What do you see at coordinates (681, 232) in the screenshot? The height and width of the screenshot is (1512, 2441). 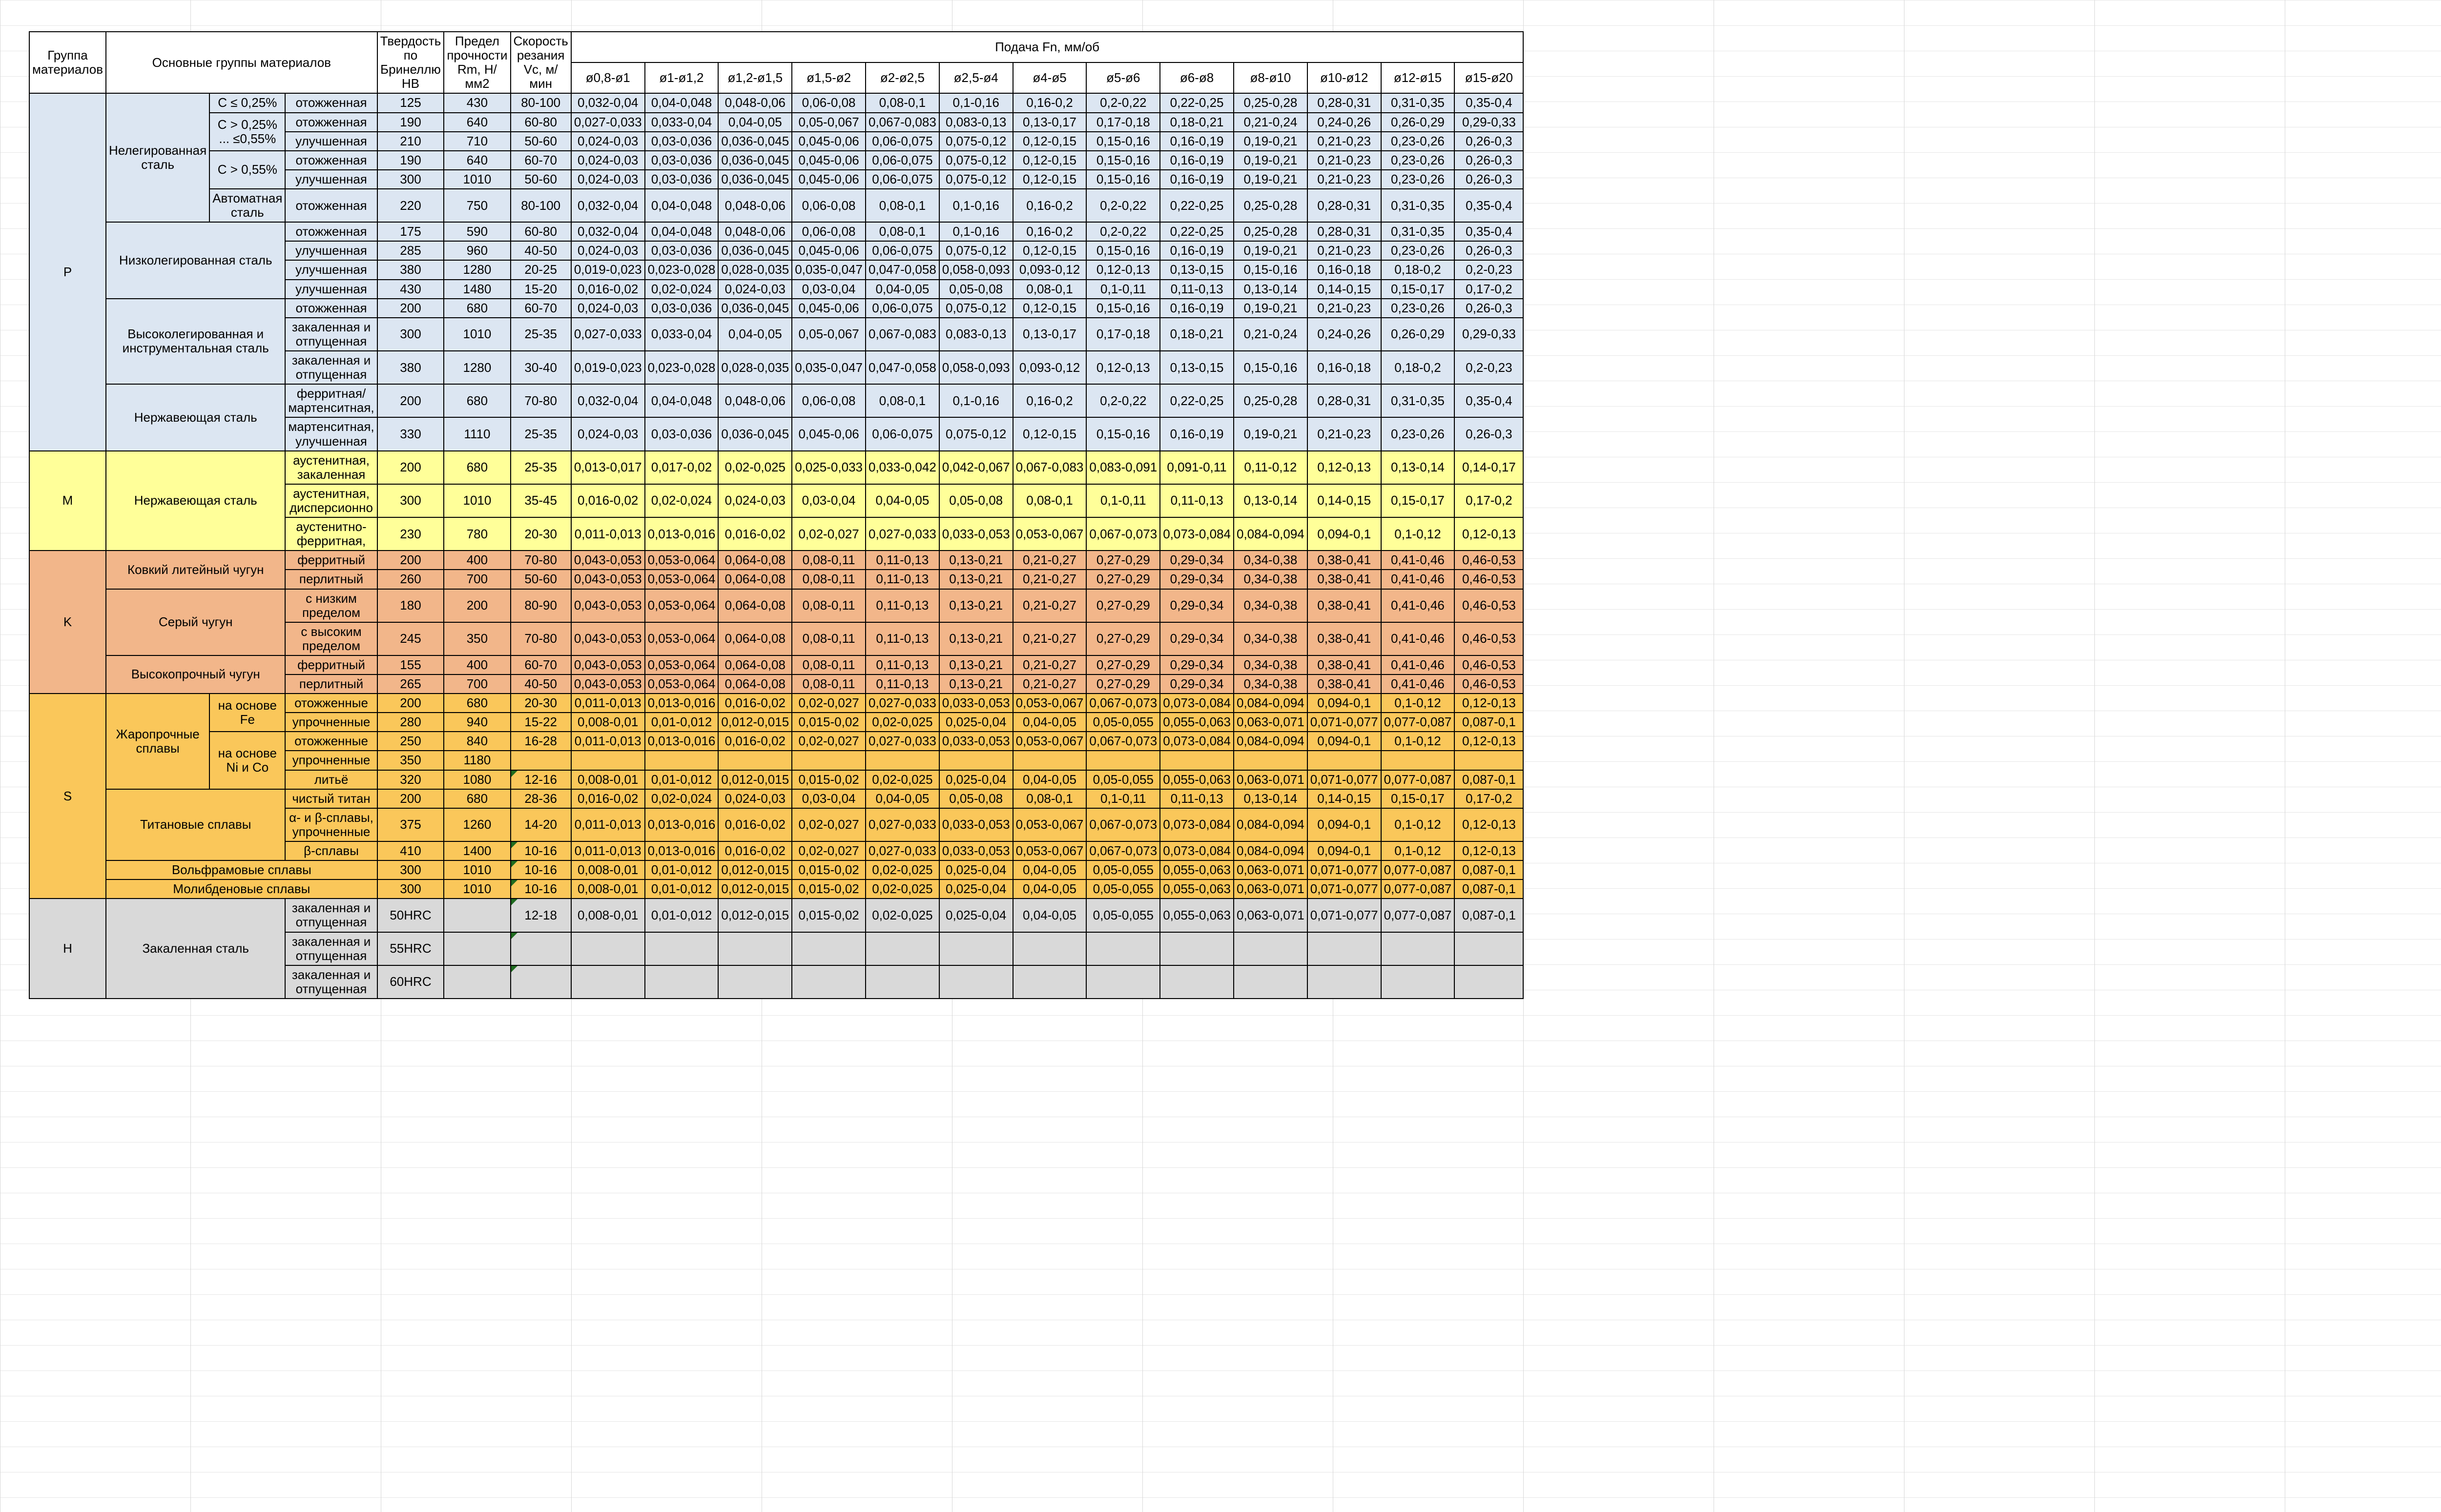 I see `feed-value-col-2: 0,04-0,048` at bounding box center [681, 232].